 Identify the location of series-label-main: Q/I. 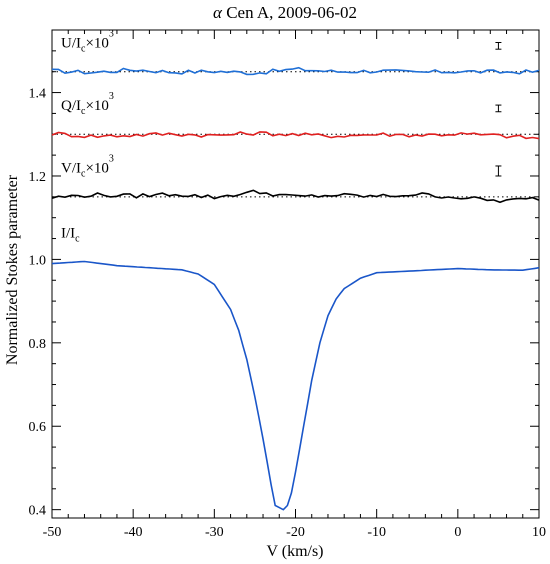
(71, 106).